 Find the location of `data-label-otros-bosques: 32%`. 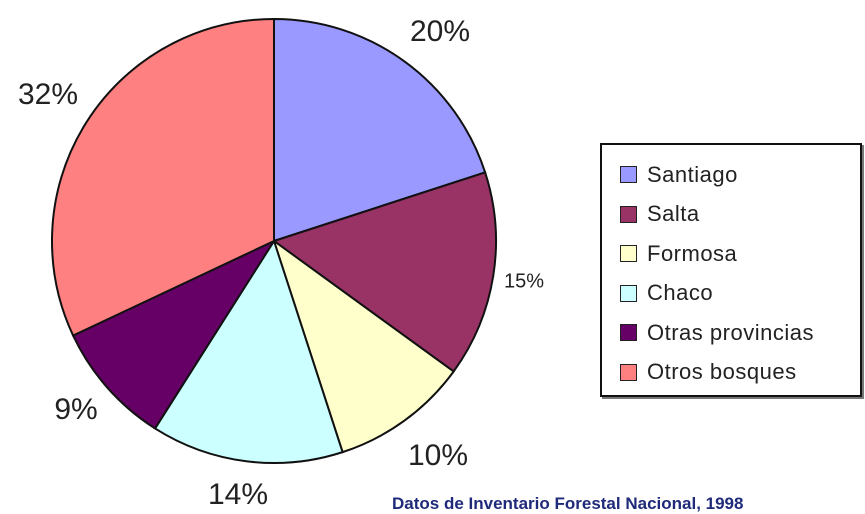

data-label-otros-bosques: 32% is located at coordinates (48, 94).